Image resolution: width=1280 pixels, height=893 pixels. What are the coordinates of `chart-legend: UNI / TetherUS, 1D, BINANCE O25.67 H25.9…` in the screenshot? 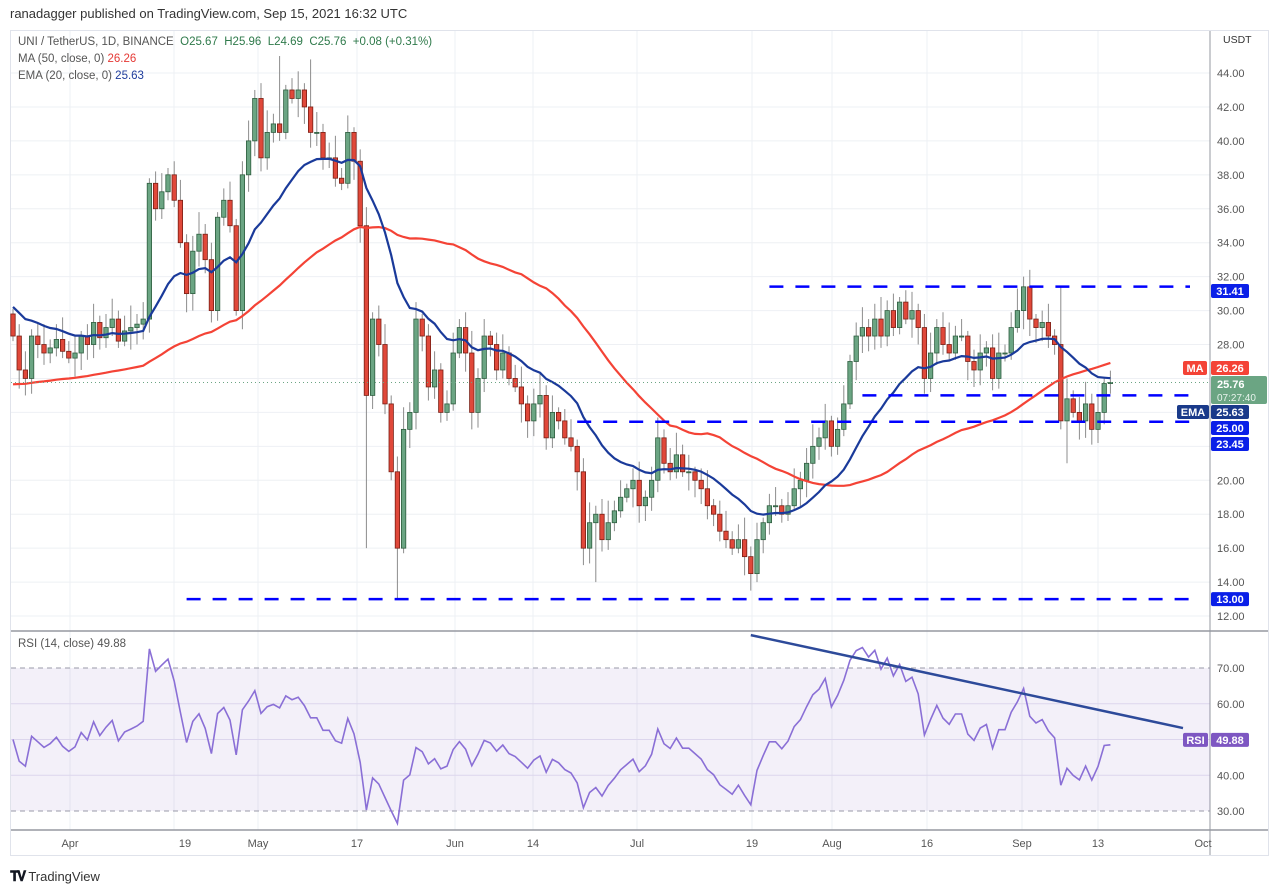 It's located at (225, 59).